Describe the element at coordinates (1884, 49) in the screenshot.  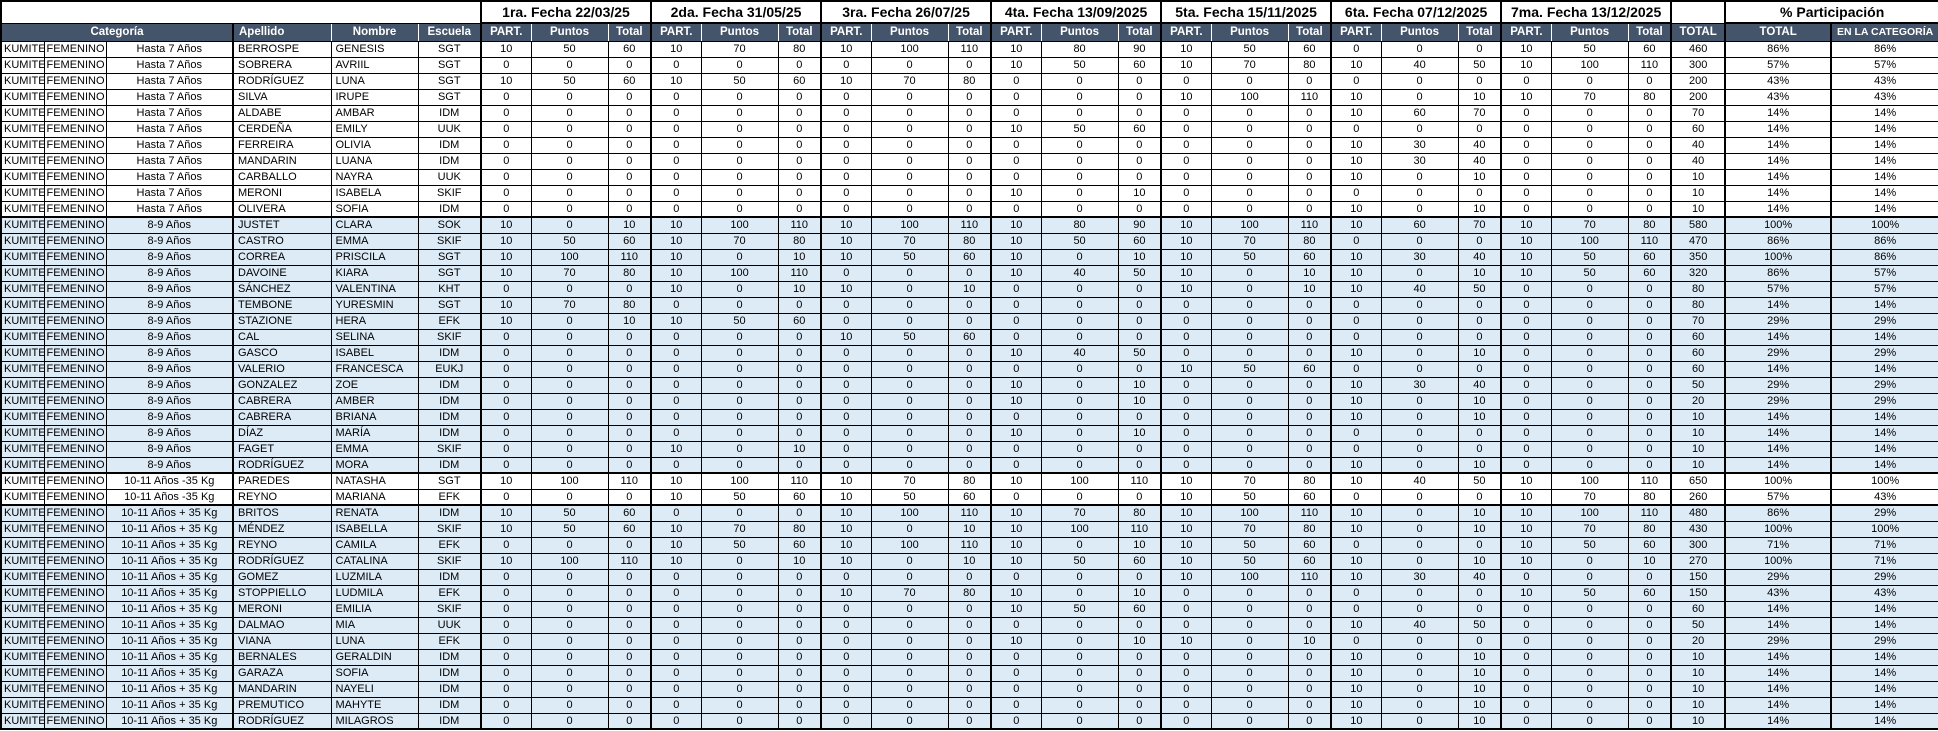
I see `cell-pct-categoria: 86%` at that location.